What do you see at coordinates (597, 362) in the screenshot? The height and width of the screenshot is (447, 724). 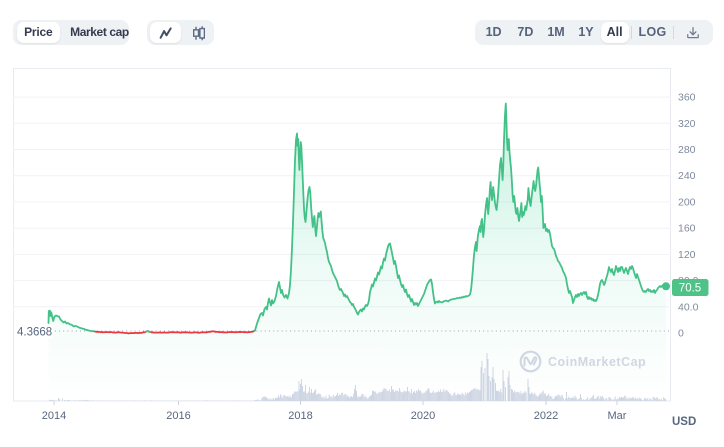 I see `svg-text: CoinMarketCap` at bounding box center [597, 362].